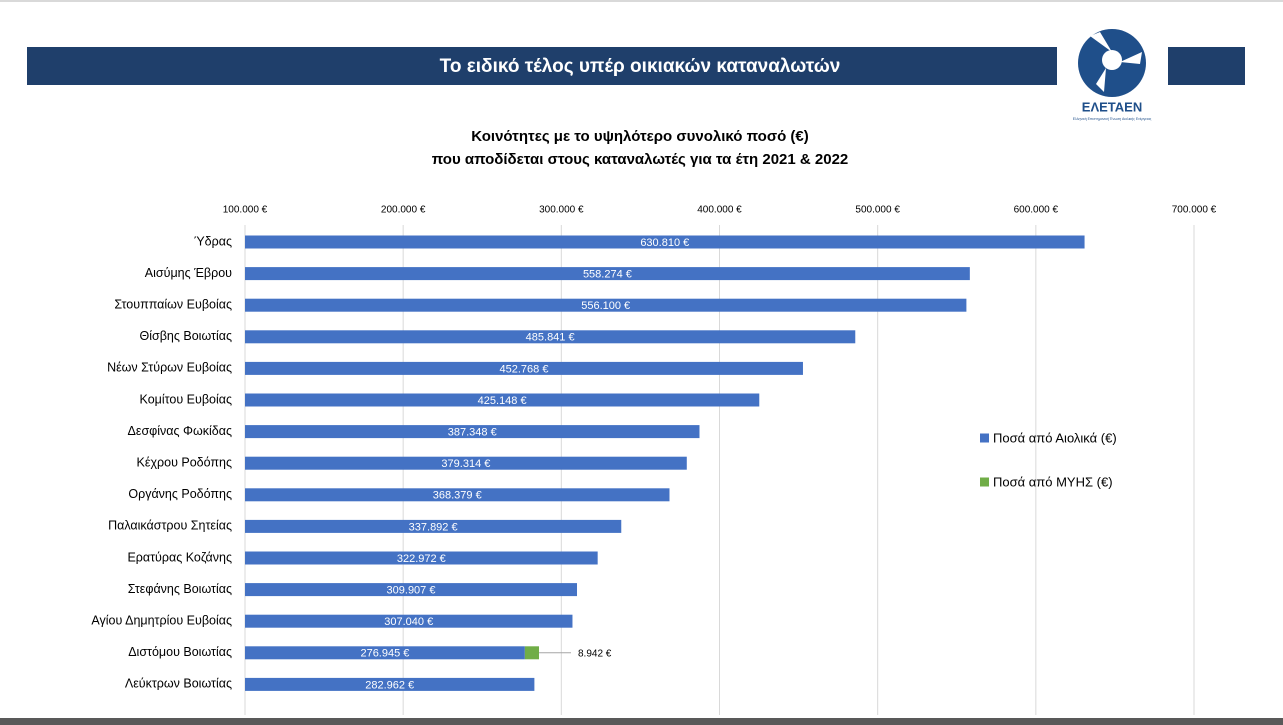 The height and width of the screenshot is (725, 1283). I want to click on y-tick-label: Κέχρου Ροδόπης, so click(184, 462).